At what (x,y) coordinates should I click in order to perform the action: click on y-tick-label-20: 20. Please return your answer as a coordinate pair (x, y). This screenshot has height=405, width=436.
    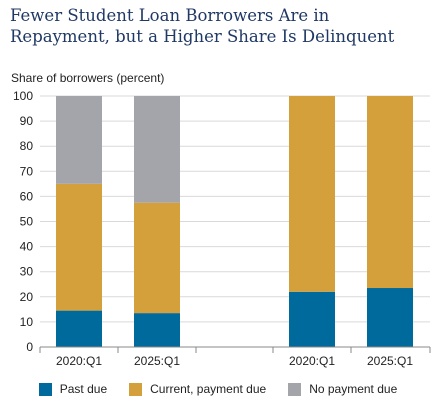
    Looking at the image, I should click on (27, 297).